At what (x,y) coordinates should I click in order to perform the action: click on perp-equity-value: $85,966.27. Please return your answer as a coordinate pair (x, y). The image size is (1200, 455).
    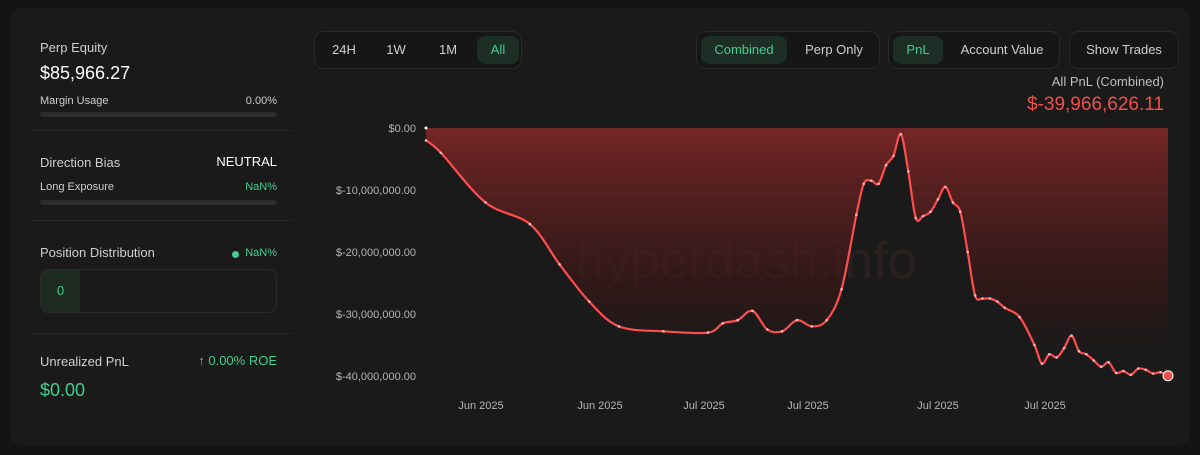
    Looking at the image, I should click on (85, 73).